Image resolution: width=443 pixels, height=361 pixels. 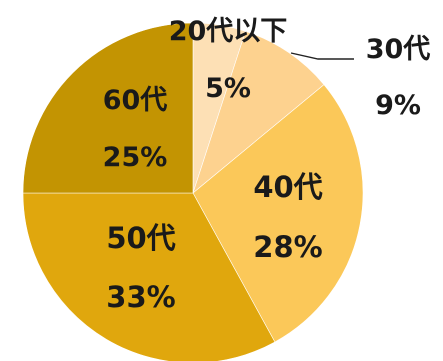 What do you see at coordinates (135, 100) in the screenshot?
I see `slice-name-60s: 60代` at bounding box center [135, 100].